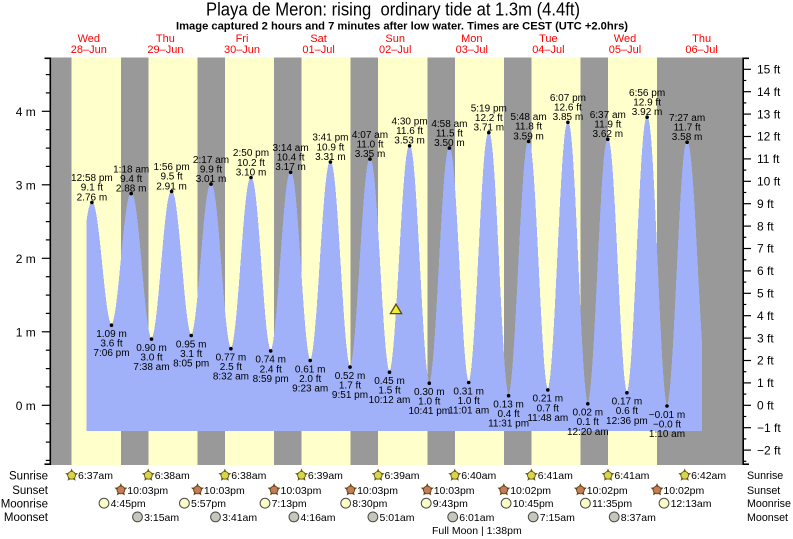 The width and height of the screenshot is (793, 539). I want to click on svg-text: Sunrise, so click(28, 476).